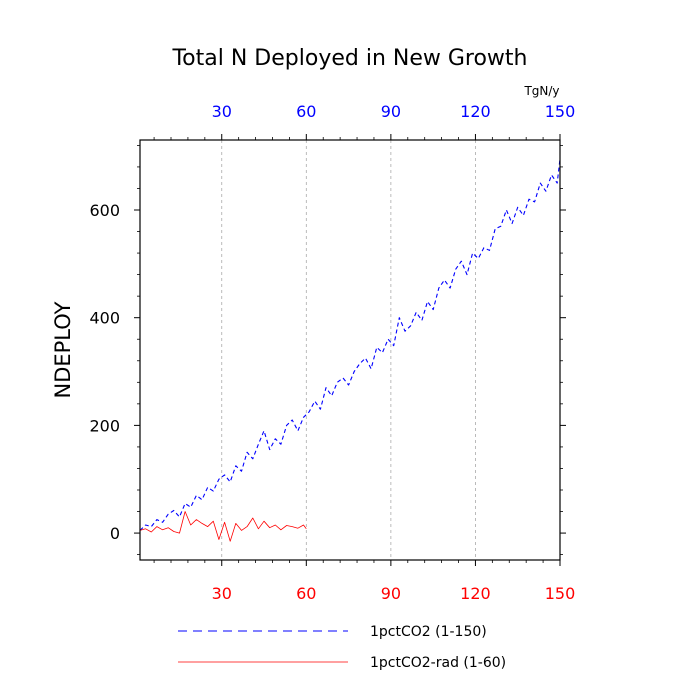 The image size is (700, 700). What do you see at coordinates (349, 58) in the screenshot?
I see `chart-title: Total N Deployed in New Growth` at bounding box center [349, 58].